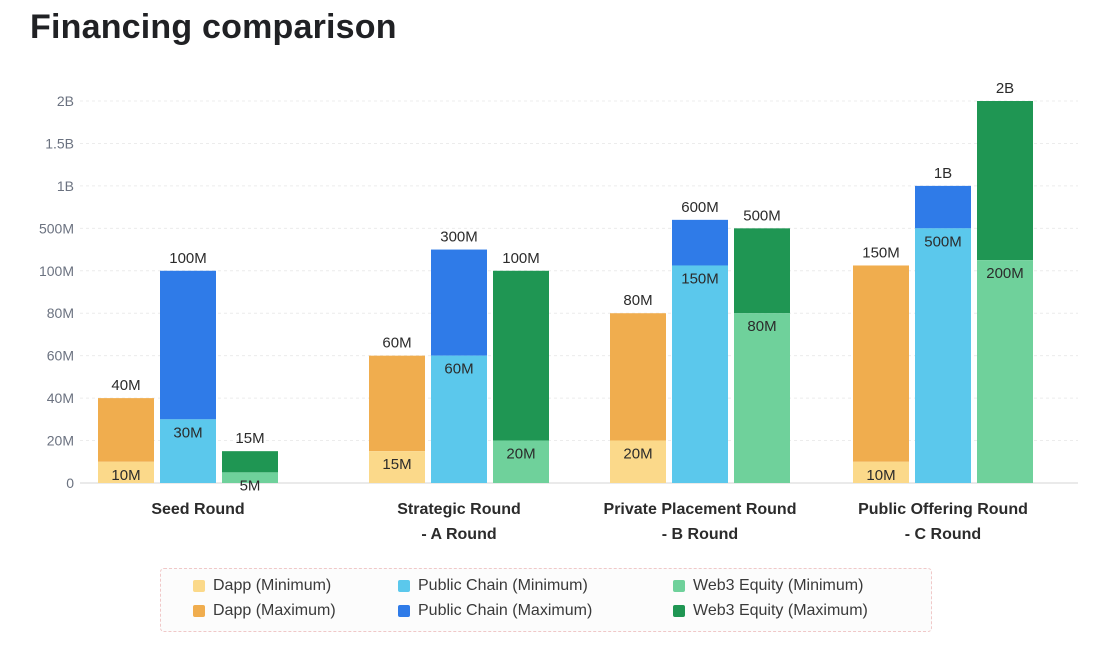 The width and height of the screenshot is (1103, 659). What do you see at coordinates (213, 27) in the screenshot?
I see `page-title: Financing comparison` at bounding box center [213, 27].